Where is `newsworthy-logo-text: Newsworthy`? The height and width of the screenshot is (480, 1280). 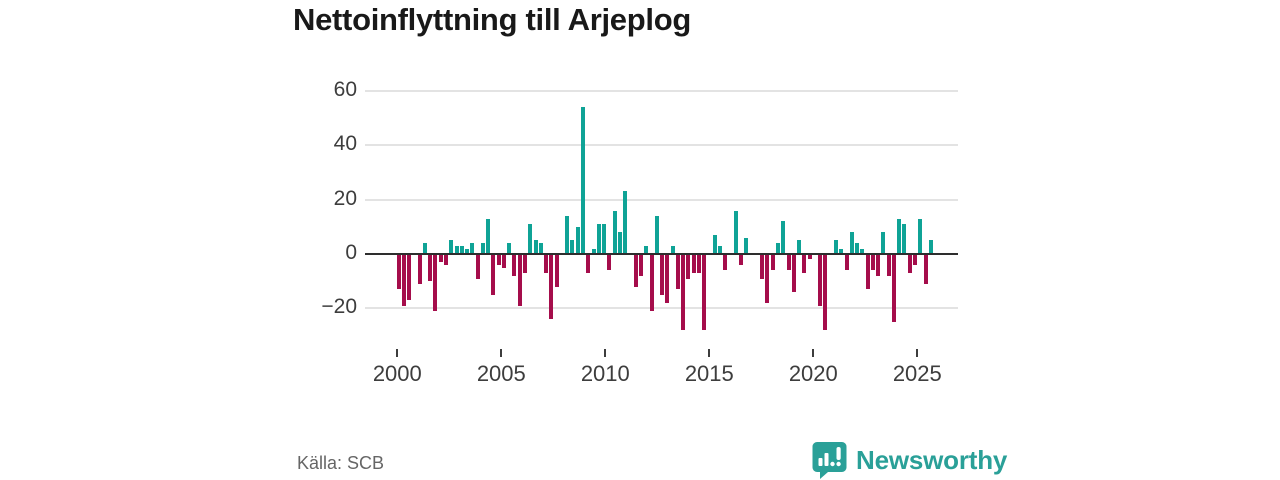
newsworthy-logo-text: Newsworthy is located at coordinates (932, 459).